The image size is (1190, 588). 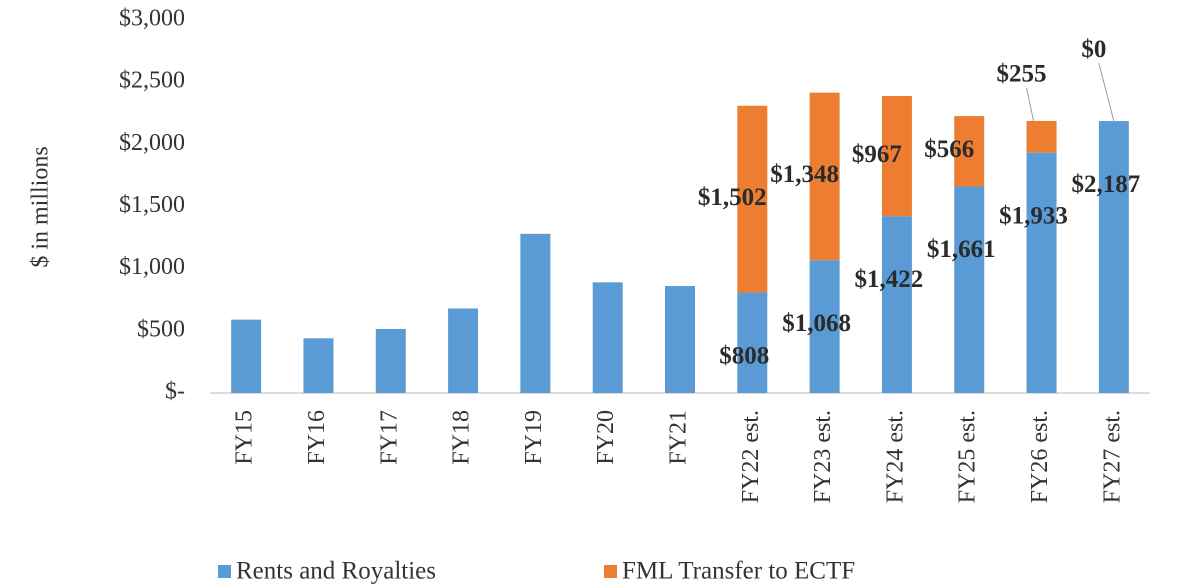 I want to click on x-tick-label: FY23 est., so click(x=823, y=456).